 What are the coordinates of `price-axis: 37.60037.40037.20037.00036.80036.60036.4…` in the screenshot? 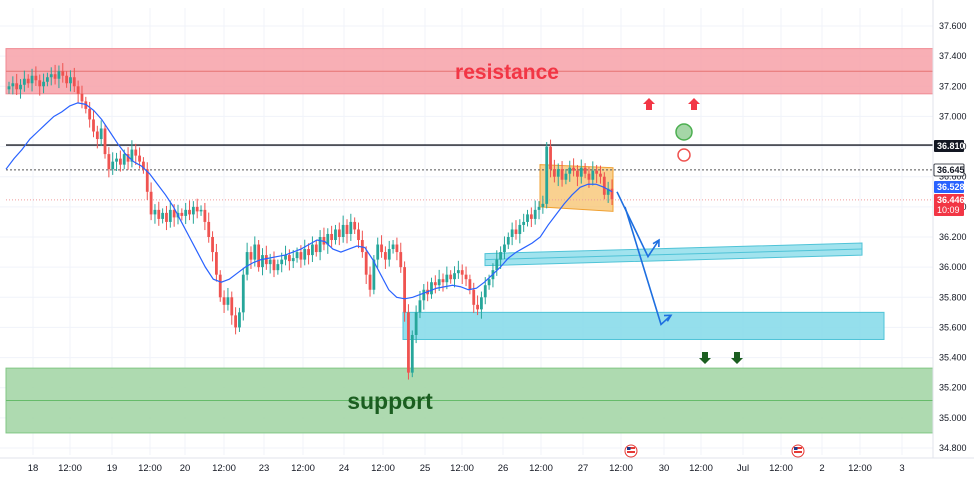 It's located at (949, 229).